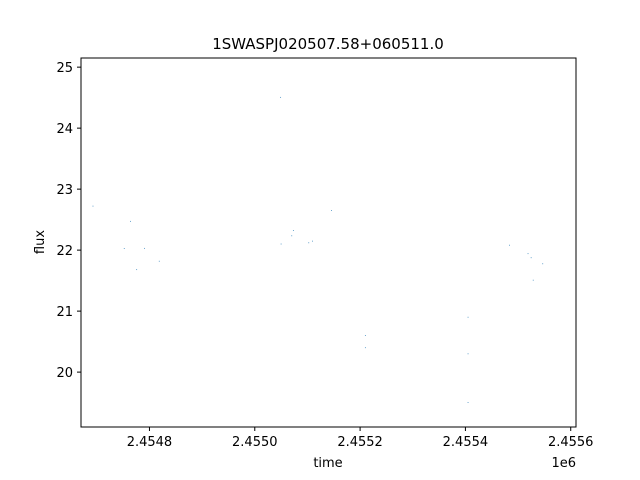 This screenshot has width=640, height=480. What do you see at coordinates (327, 463) in the screenshot?
I see `x-axis-label: time` at bounding box center [327, 463].